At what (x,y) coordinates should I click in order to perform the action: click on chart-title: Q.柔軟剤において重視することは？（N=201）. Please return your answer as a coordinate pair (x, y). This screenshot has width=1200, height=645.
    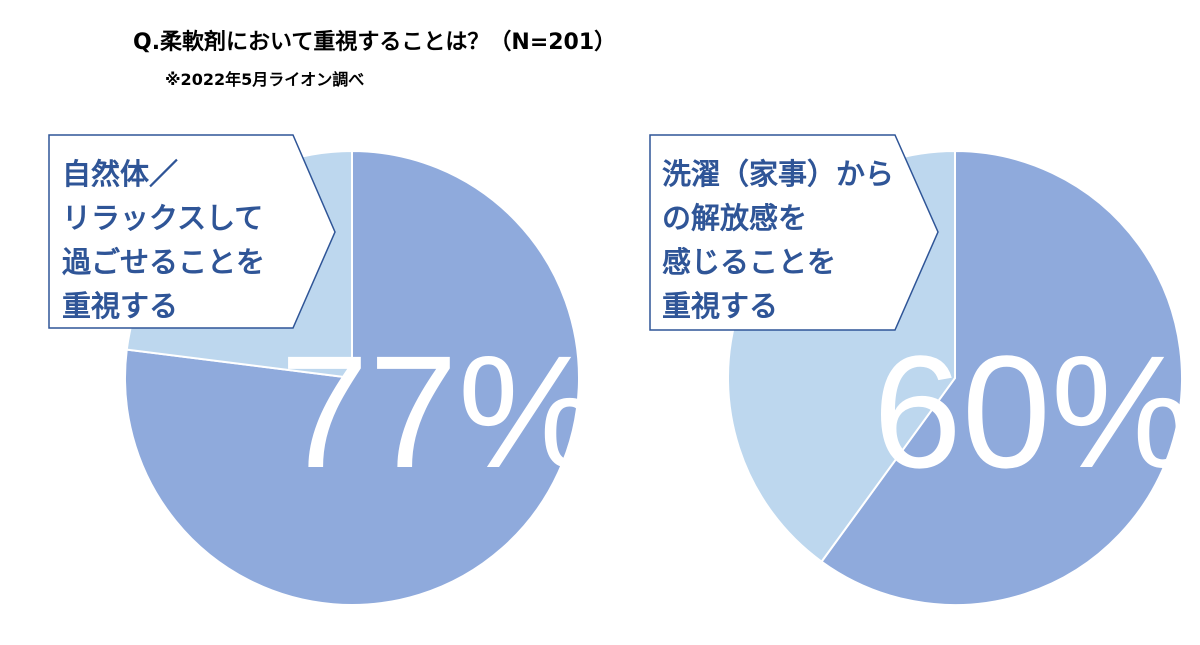
    Looking at the image, I should click on (375, 42).